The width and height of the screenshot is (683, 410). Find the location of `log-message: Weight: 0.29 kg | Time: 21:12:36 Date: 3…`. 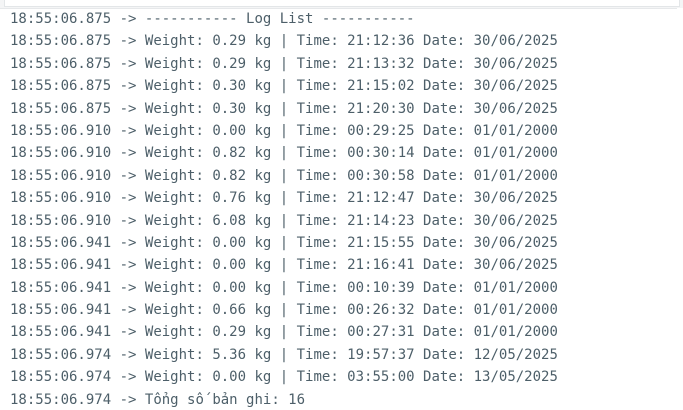

log-message: Weight: 0.29 kg | Time: 21:12:36 Date: 3… is located at coordinates (351, 41).